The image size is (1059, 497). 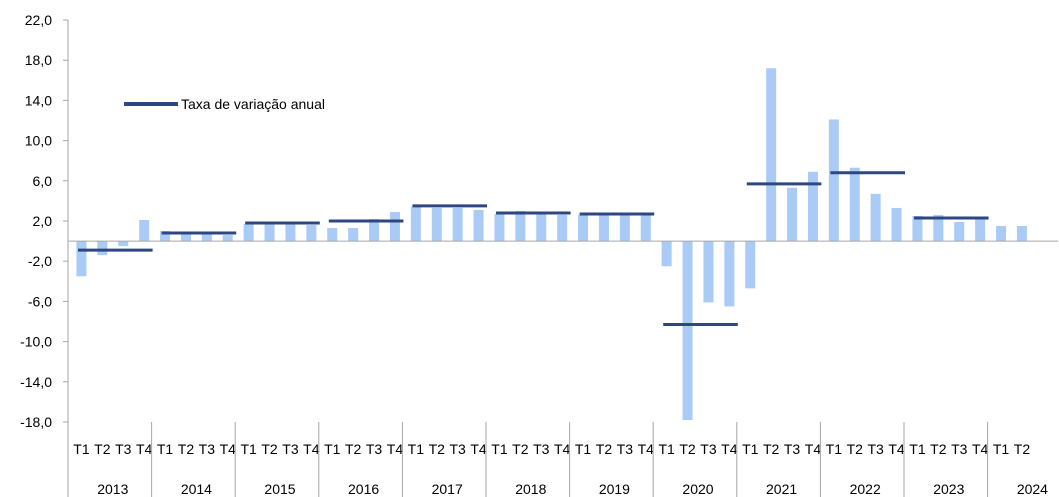 I want to click on bar-2021-T3, so click(x=792, y=214).